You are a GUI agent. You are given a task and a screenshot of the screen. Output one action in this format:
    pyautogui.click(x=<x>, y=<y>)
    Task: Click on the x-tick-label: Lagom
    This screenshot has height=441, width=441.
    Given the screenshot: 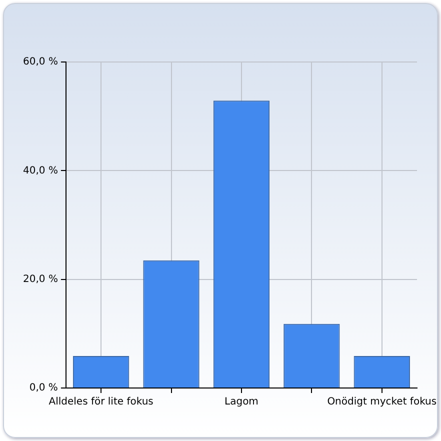 What is the action you would take?
    pyautogui.click(x=241, y=402)
    